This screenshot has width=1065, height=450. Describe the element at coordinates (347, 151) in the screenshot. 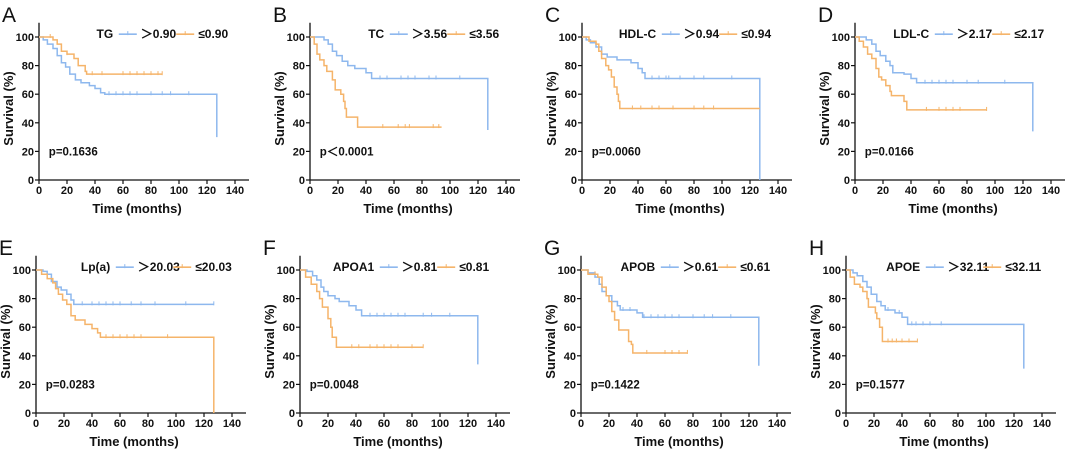

I see `p-value: p＜0.0001` at that location.